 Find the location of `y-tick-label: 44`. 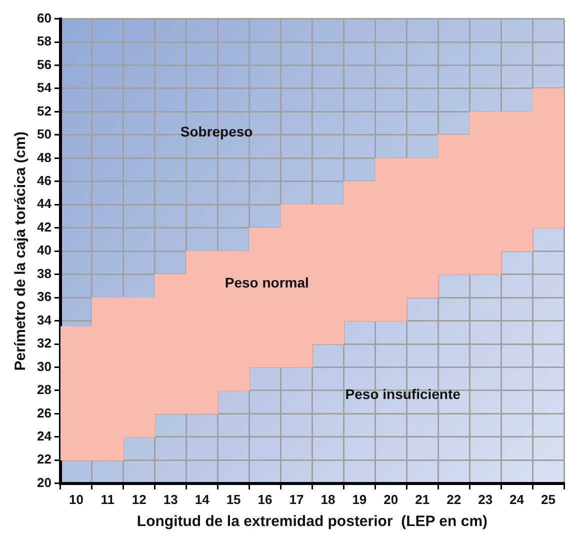

y-tick-label: 44 is located at coordinates (44, 204).